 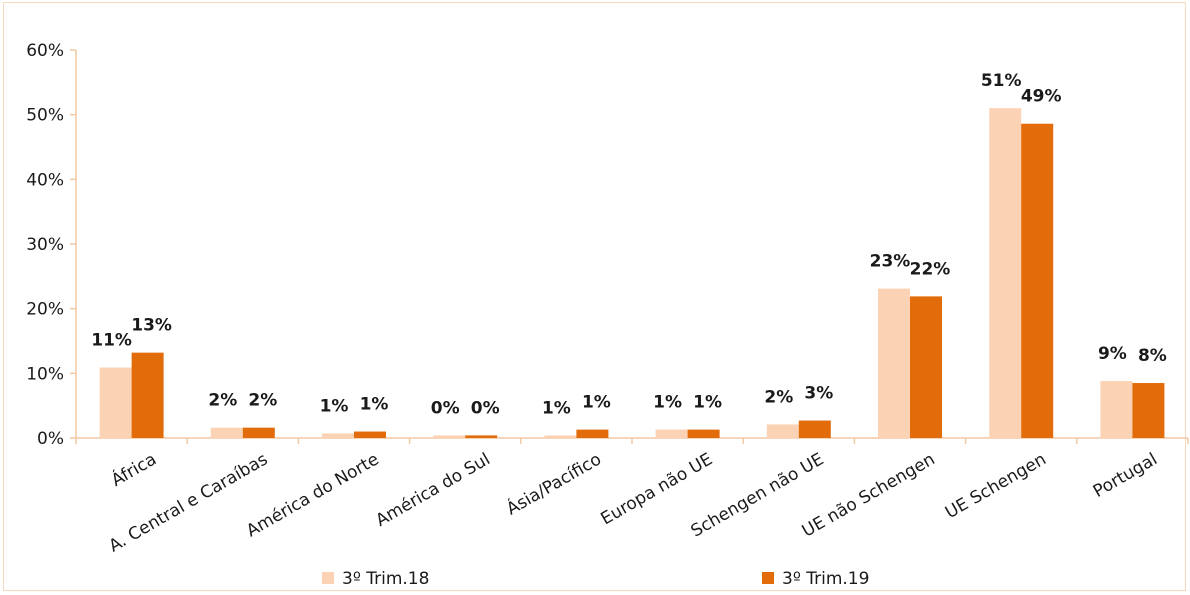 I want to click on data-label-america-do-norte-3-trim-19: 1%, so click(x=374, y=405).